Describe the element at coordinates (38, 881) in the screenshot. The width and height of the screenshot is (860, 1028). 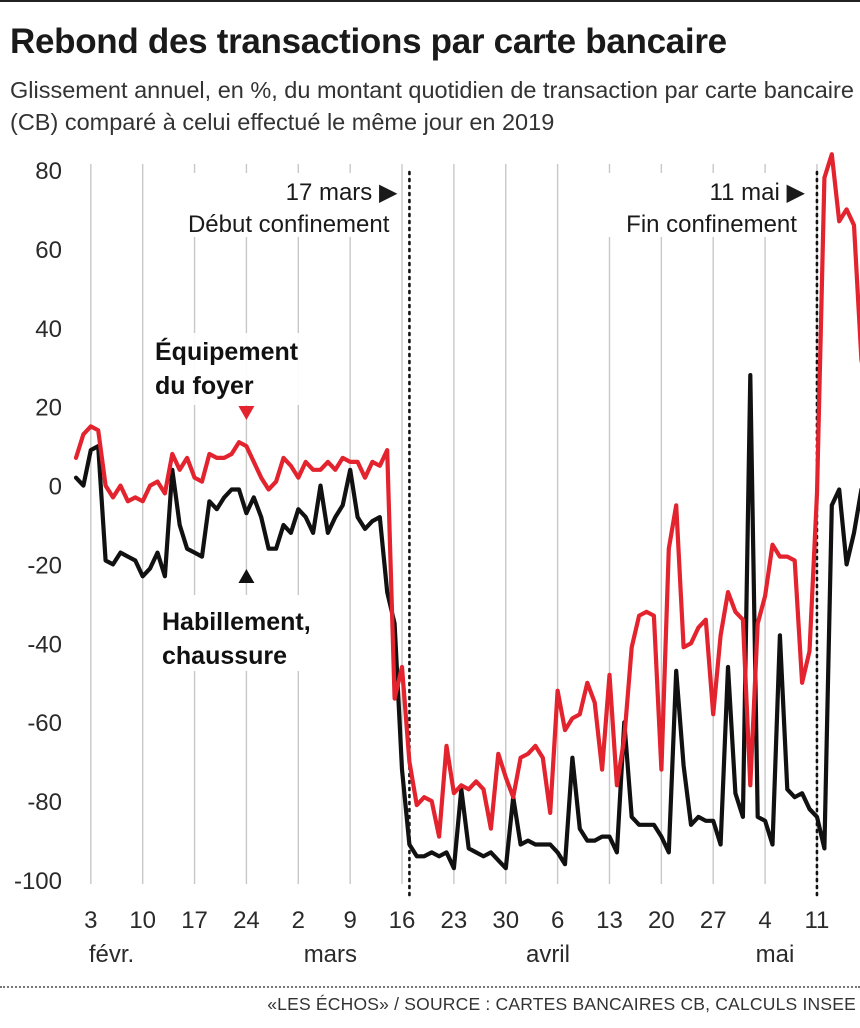
I see `y-tick-label: -100` at that location.